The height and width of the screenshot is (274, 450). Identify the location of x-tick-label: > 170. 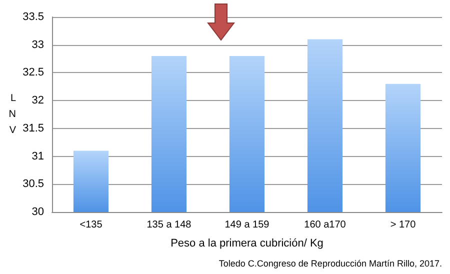
(403, 225).